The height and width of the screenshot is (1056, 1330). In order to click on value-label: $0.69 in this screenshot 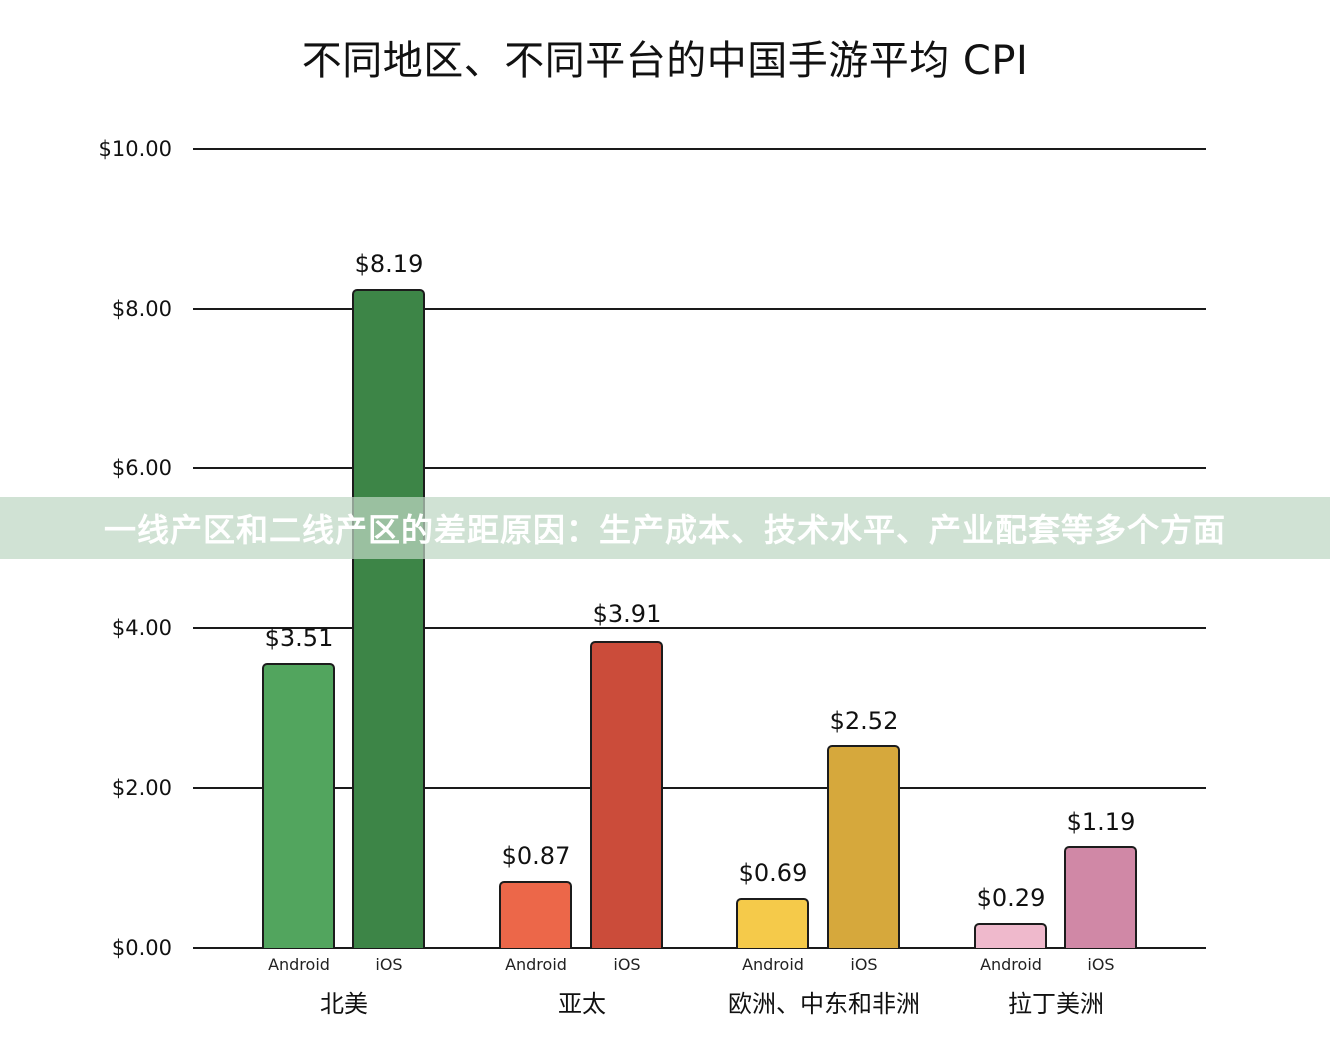, I will do `click(773, 873)`.